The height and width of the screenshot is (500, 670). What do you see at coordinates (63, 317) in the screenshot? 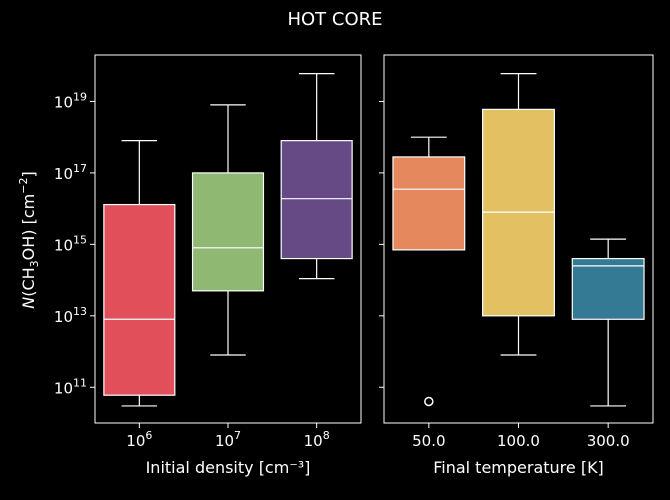
I see `y-tick-label-base-1: 10` at bounding box center [63, 317].